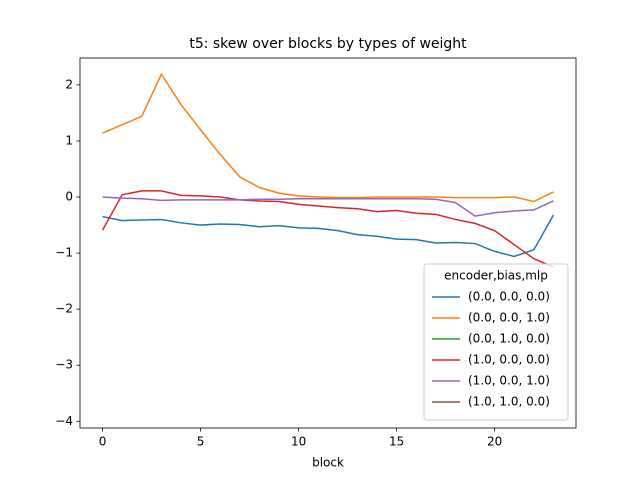 The image size is (640, 480). I want to click on y-tick-label: −1, so click(64, 253).